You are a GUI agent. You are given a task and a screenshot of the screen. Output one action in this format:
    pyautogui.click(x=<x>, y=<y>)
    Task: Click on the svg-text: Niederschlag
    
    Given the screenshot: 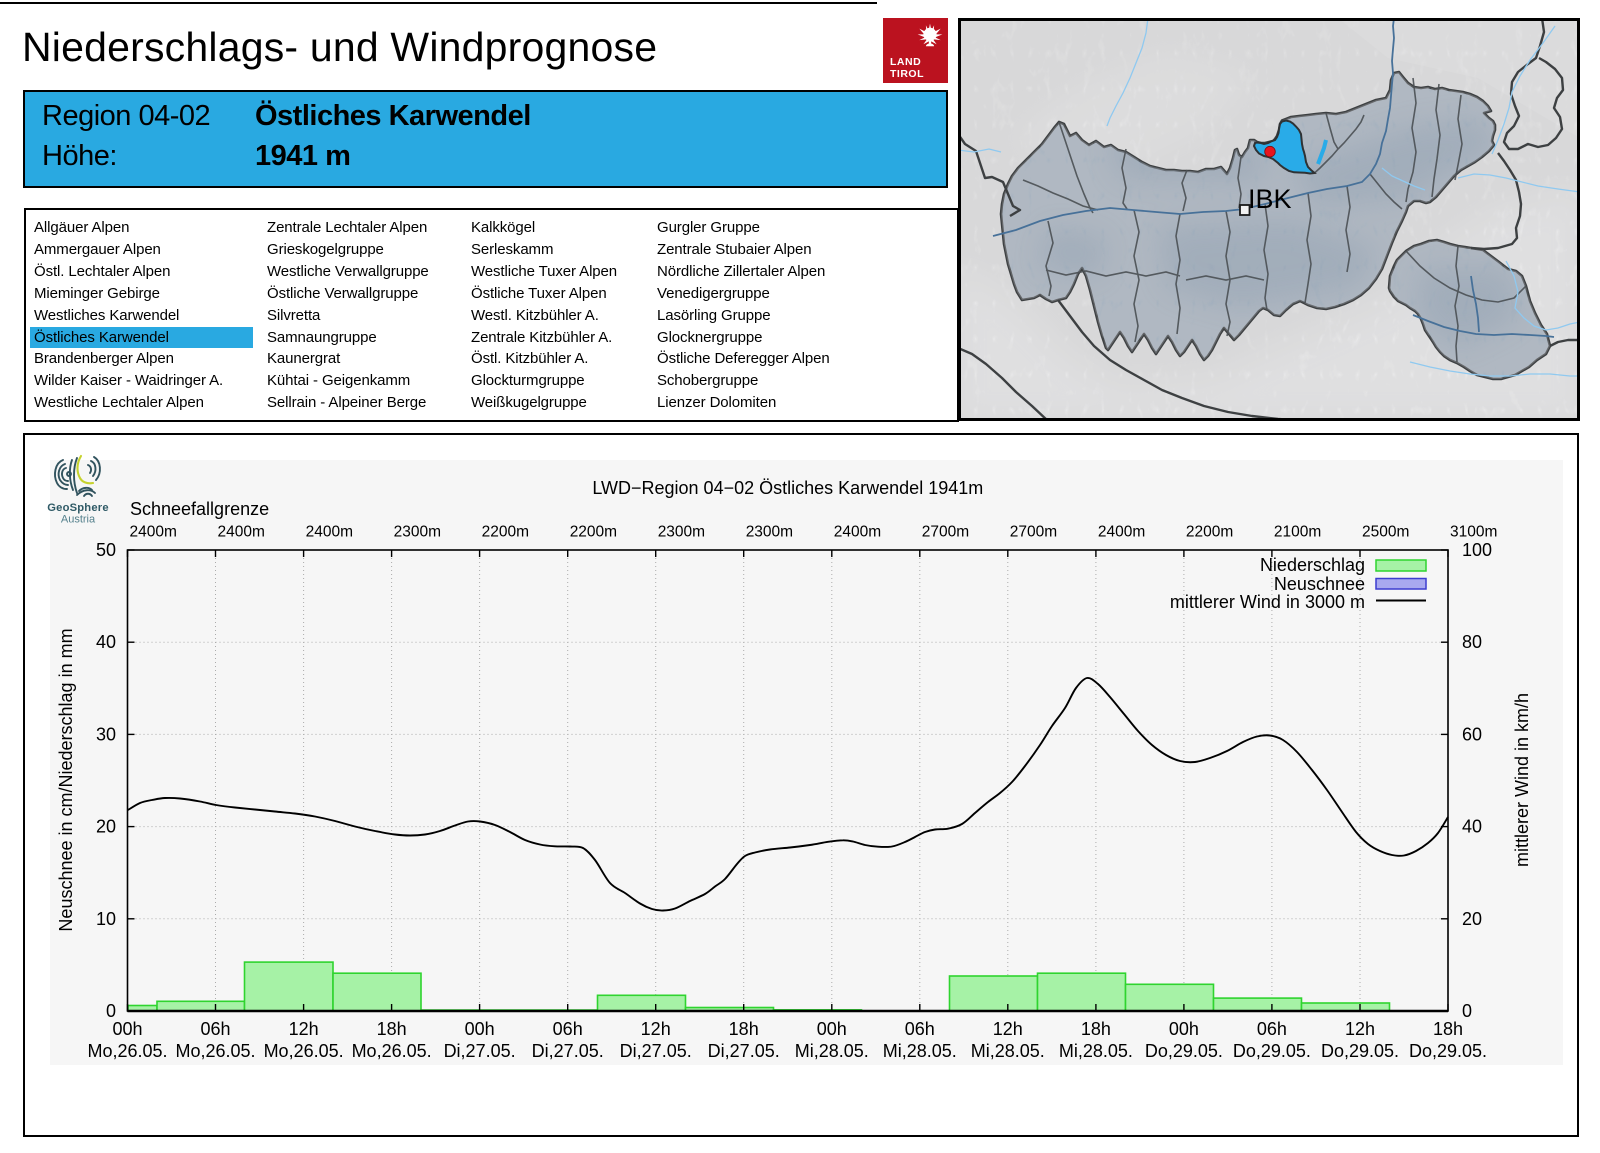 What is the action you would take?
    pyautogui.click(x=1312, y=565)
    